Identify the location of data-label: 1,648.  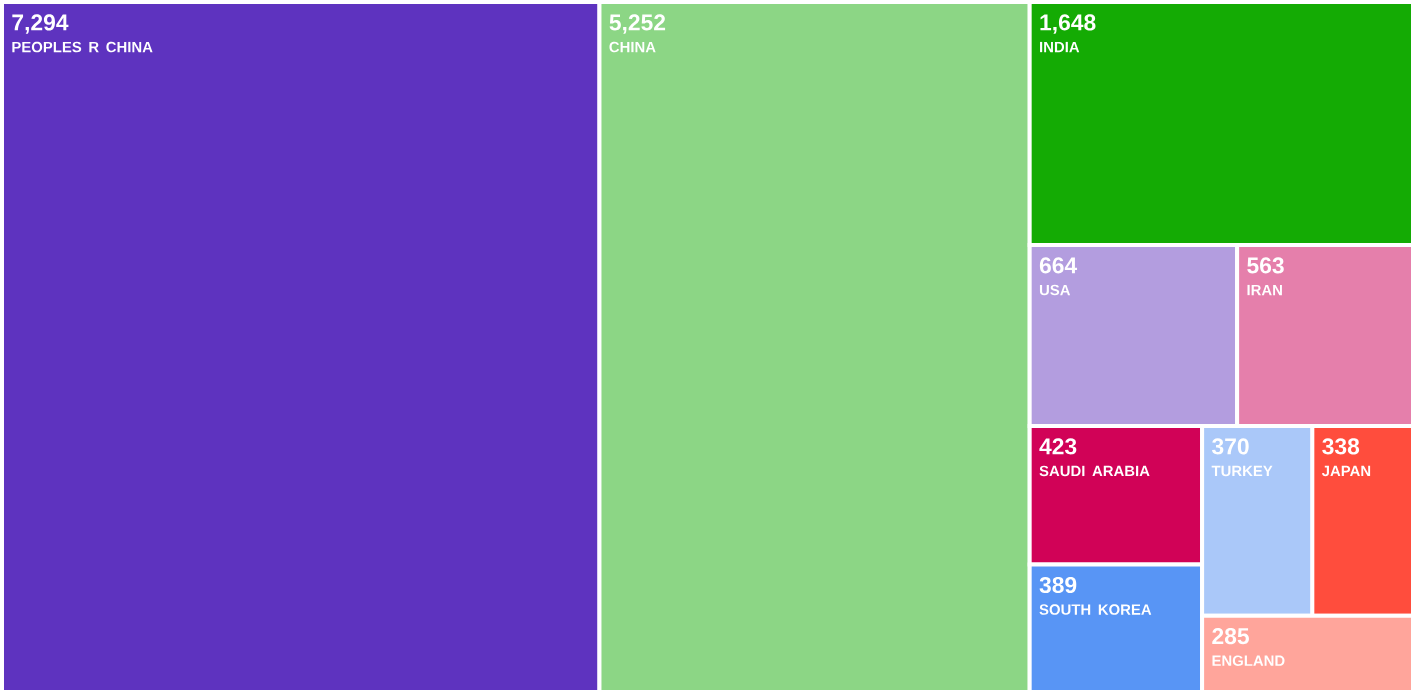
(1068, 24).